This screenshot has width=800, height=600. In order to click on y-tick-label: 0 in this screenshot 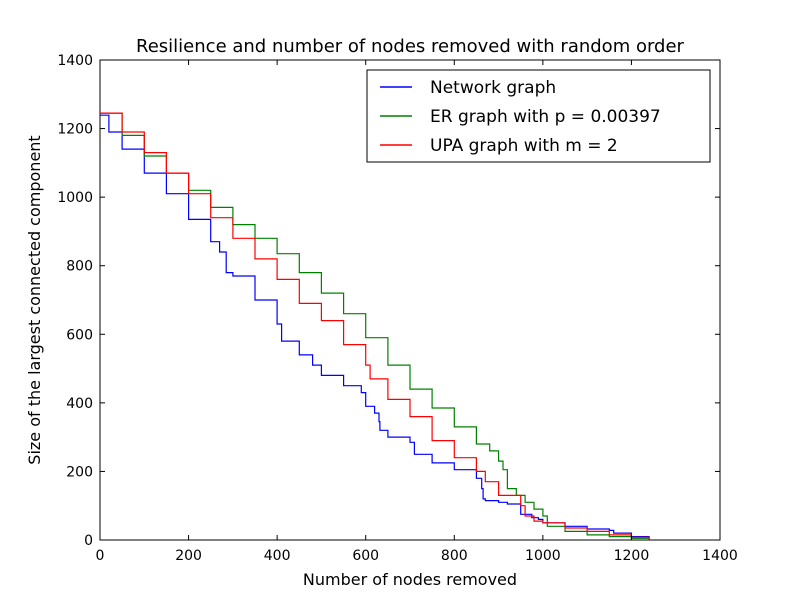, I will do `click(88, 541)`.